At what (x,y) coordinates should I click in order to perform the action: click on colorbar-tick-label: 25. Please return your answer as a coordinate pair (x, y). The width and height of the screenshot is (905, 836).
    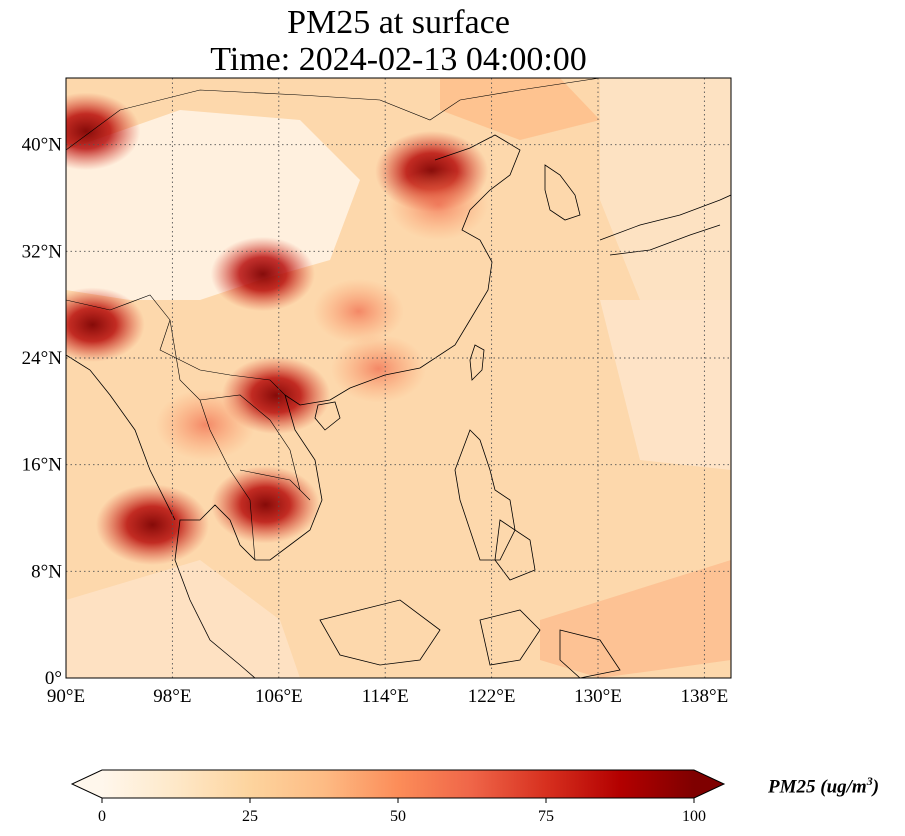
    Looking at the image, I should click on (250, 816).